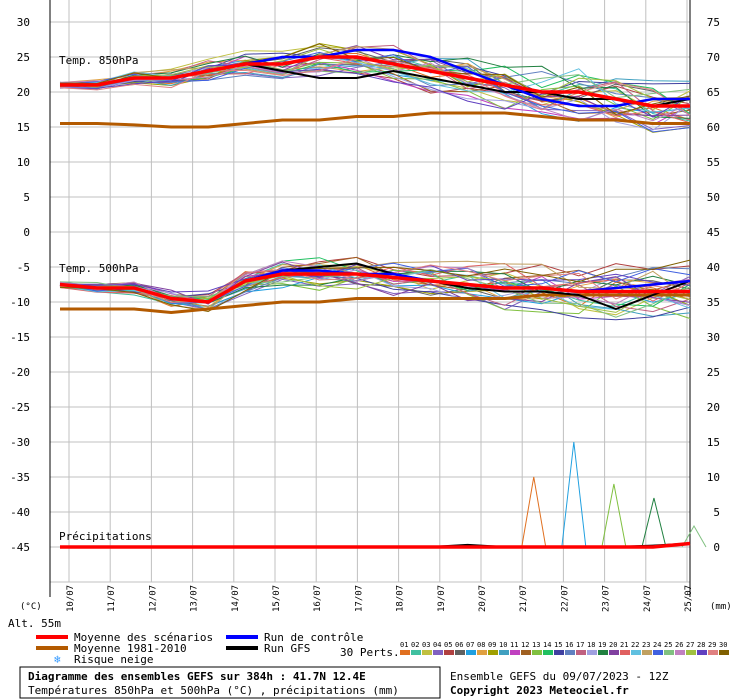 The height and width of the screenshot is (700, 740). Describe the element at coordinates (713, 337) in the screenshot. I see `right-tick-label: 30` at that location.